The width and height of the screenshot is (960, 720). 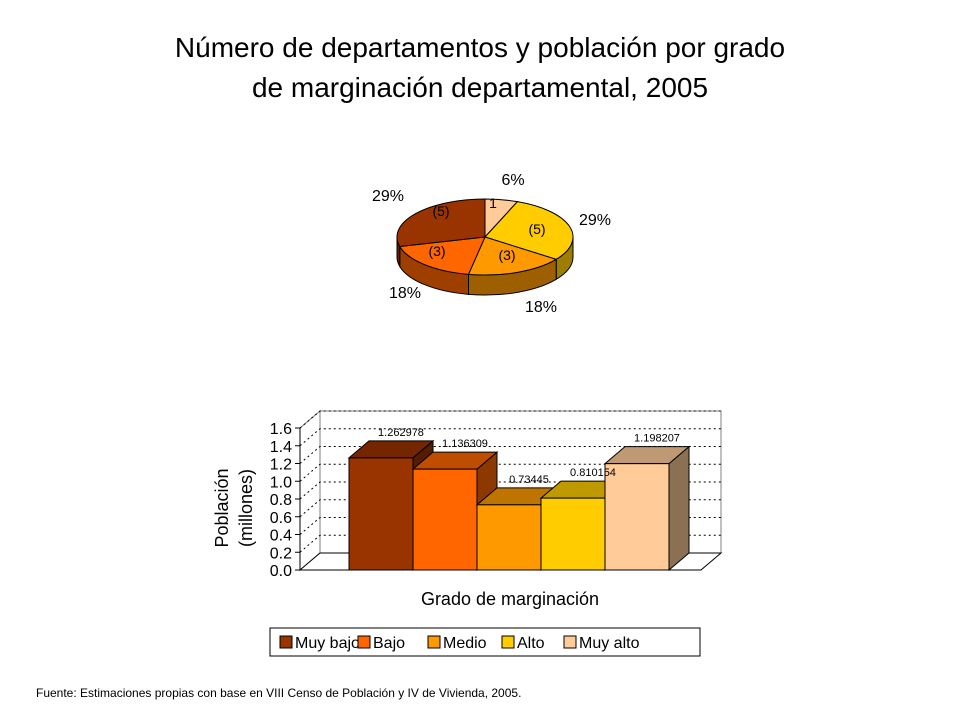 I want to click on legend-label-muy-bajo: Muy bajo, so click(x=327, y=643).